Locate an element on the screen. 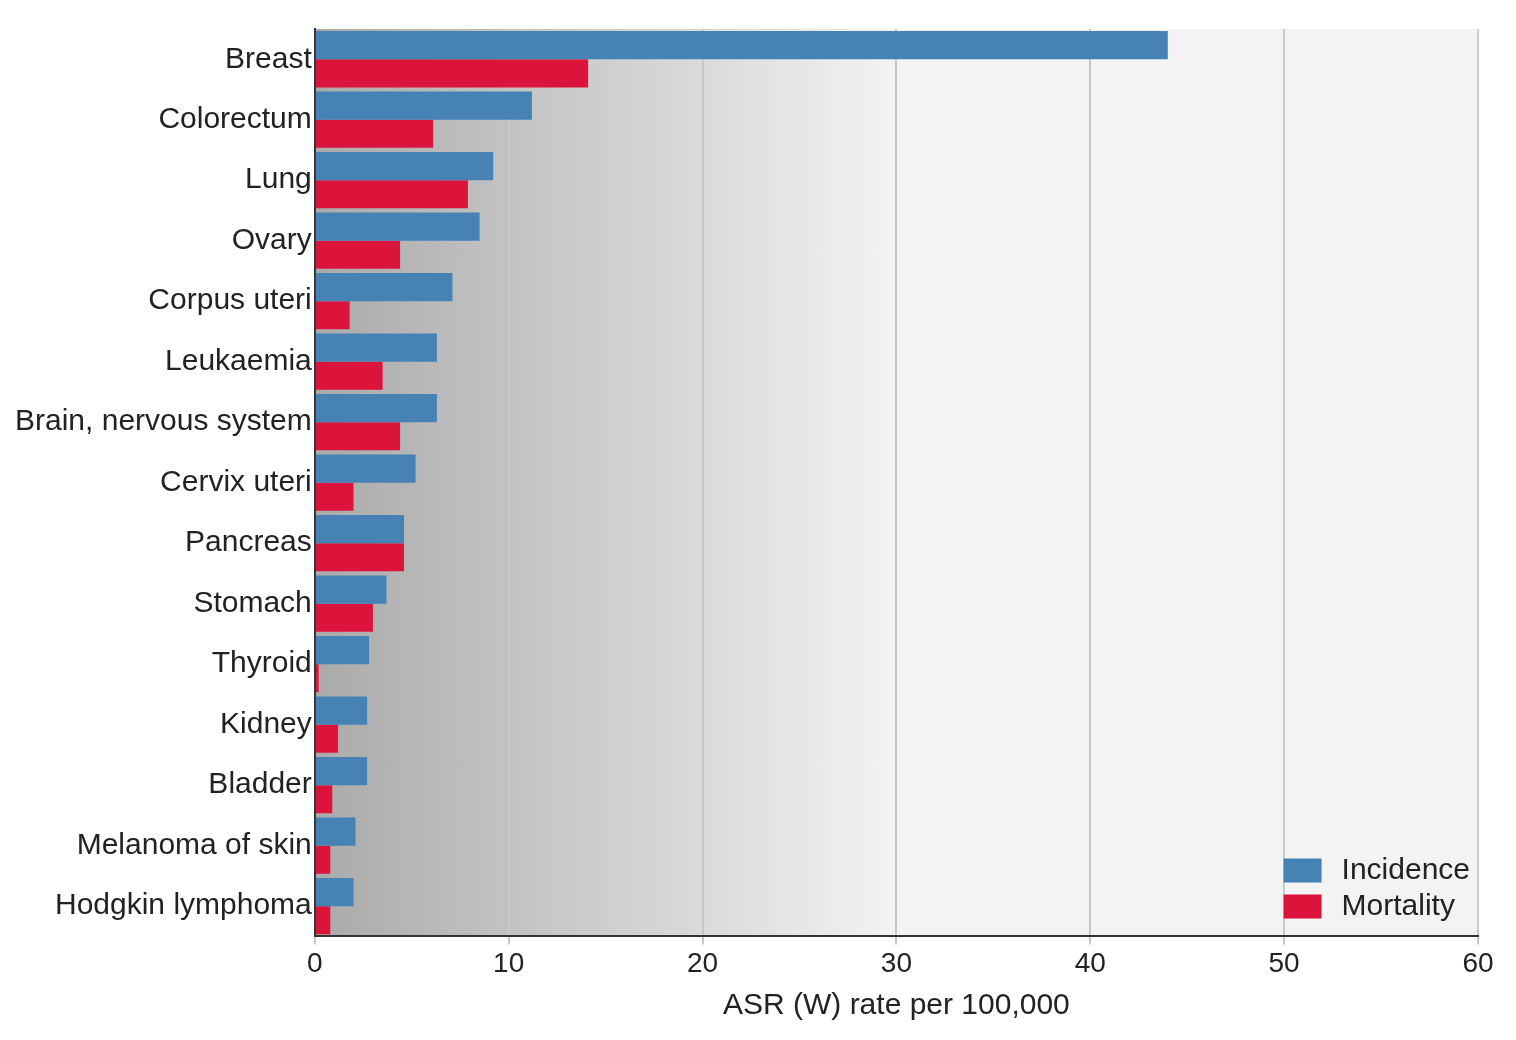 The image size is (1516, 1040). legend-label: Incidence is located at coordinates (1406, 868).